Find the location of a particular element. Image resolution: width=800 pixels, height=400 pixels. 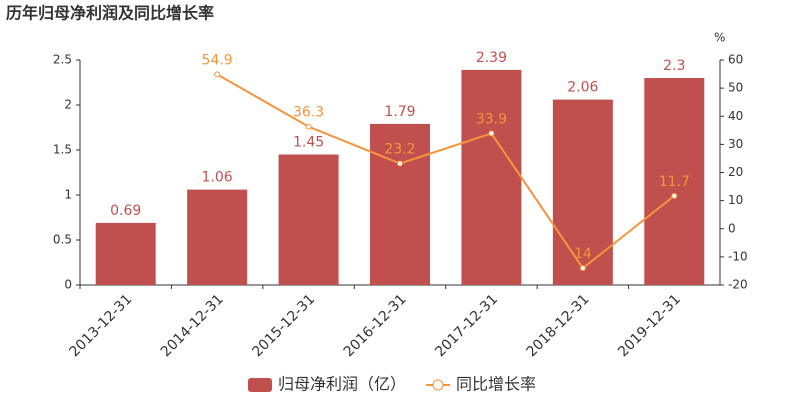

legend-swatch is located at coordinates (260, 385).